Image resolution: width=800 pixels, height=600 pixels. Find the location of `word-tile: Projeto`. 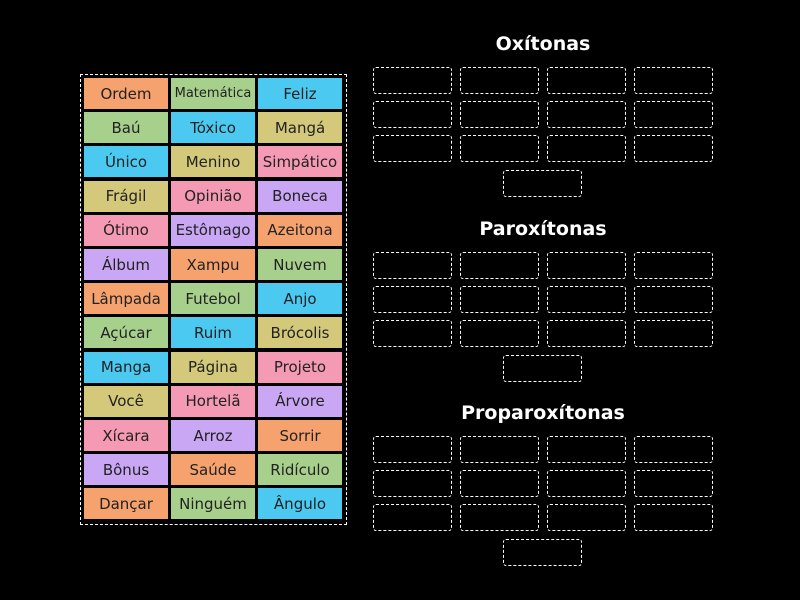

word-tile: Projeto is located at coordinates (300, 367).